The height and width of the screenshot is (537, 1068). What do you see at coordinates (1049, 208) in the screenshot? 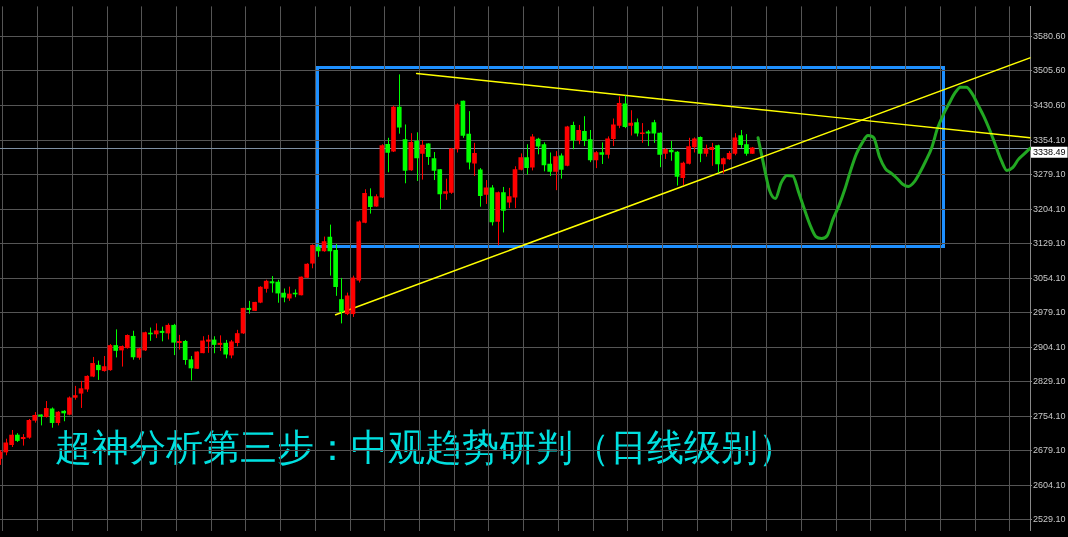
I see `y-tick-label: 3204.10` at bounding box center [1049, 208].